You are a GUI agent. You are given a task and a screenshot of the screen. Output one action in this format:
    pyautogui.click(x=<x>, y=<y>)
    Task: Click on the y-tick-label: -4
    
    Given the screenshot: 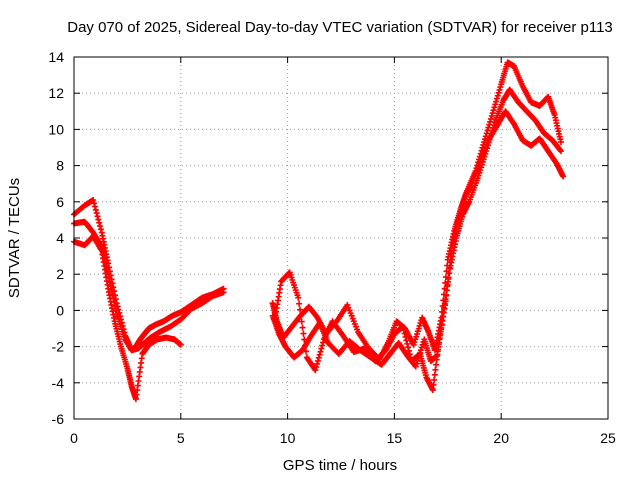 What is the action you would take?
    pyautogui.click(x=58, y=383)
    